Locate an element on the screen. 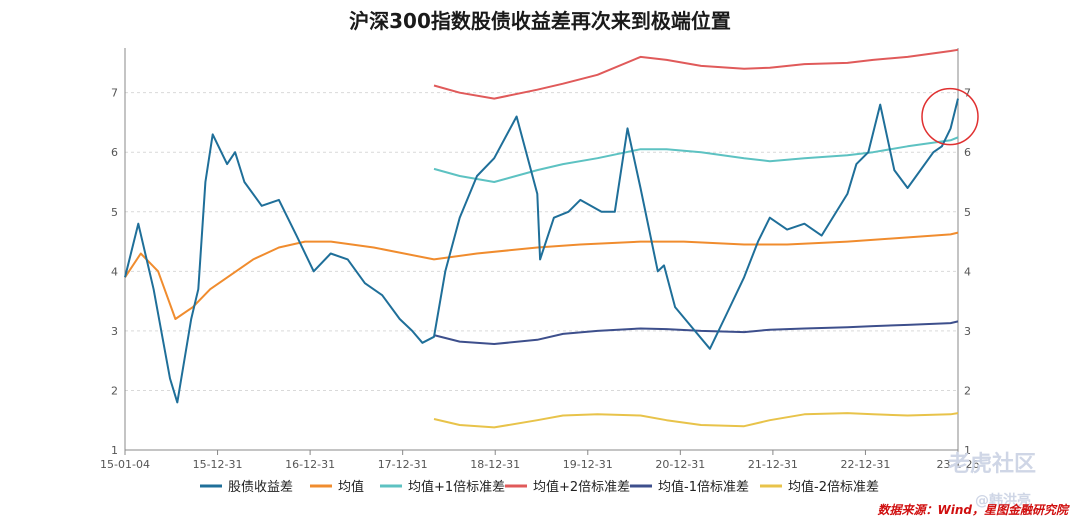 This screenshot has height=528, width=1080. x-tick-label: 20-12-31 is located at coordinates (680, 464).